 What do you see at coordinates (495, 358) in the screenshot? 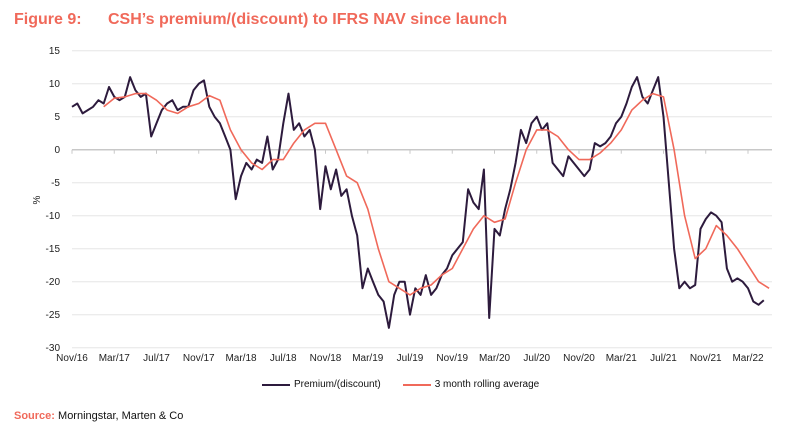
I see `x-tick-label: Mar/20` at bounding box center [495, 358].